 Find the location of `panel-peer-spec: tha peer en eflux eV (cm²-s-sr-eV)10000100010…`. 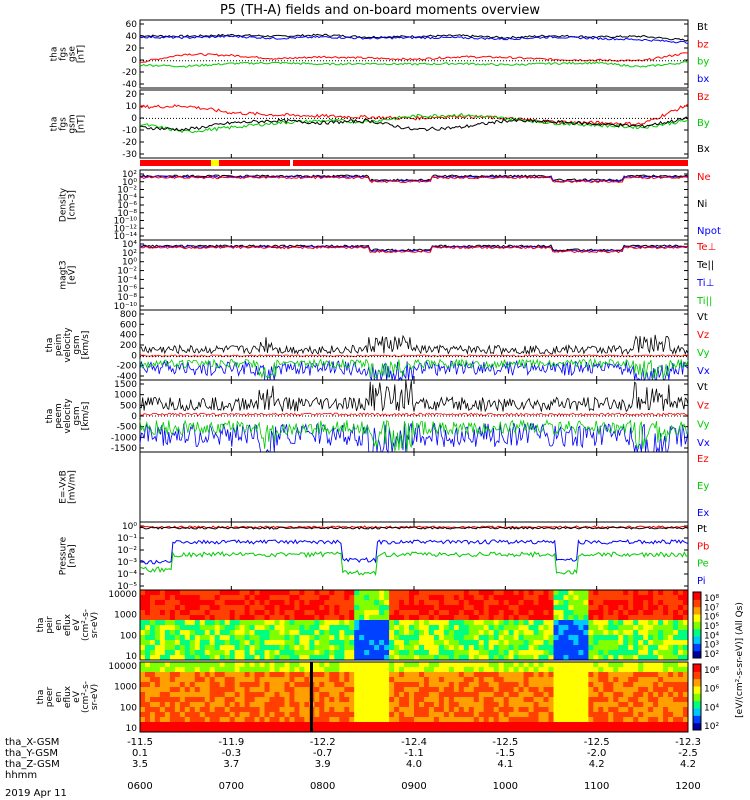

panel-peer-spec: tha peer en eflux eV (cm²-s-sr-eV)10000100010… is located at coordinates (377, 697).